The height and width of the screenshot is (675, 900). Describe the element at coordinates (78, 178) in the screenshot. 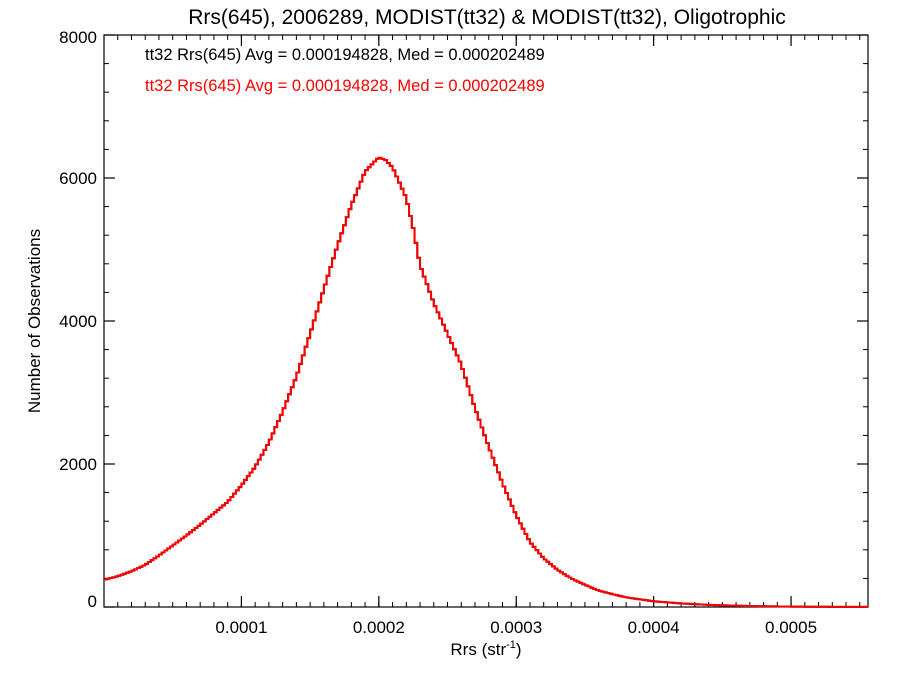

I see `y-tick-label: 6000` at that location.